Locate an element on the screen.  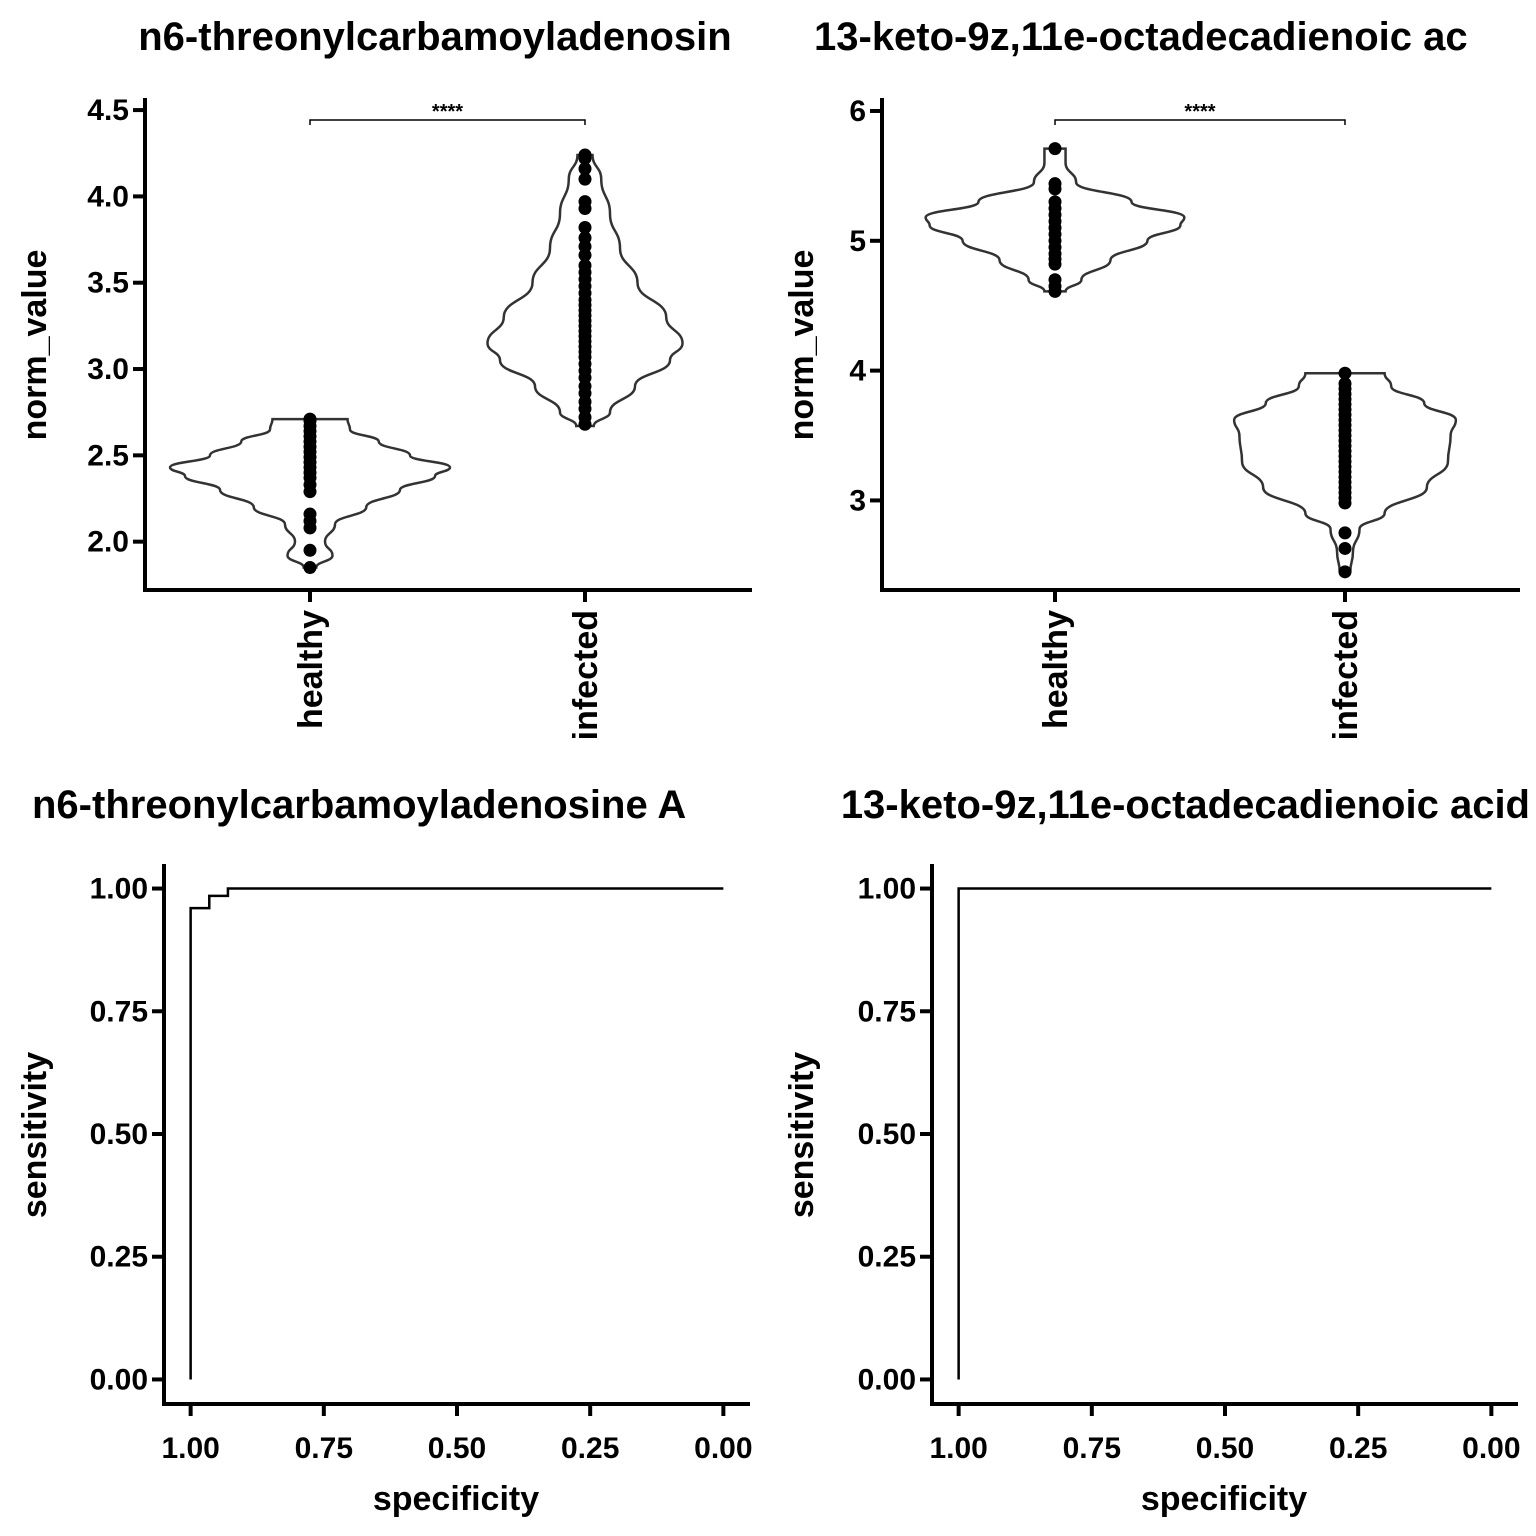
y-tick-label: 3 is located at coordinates (857, 500).